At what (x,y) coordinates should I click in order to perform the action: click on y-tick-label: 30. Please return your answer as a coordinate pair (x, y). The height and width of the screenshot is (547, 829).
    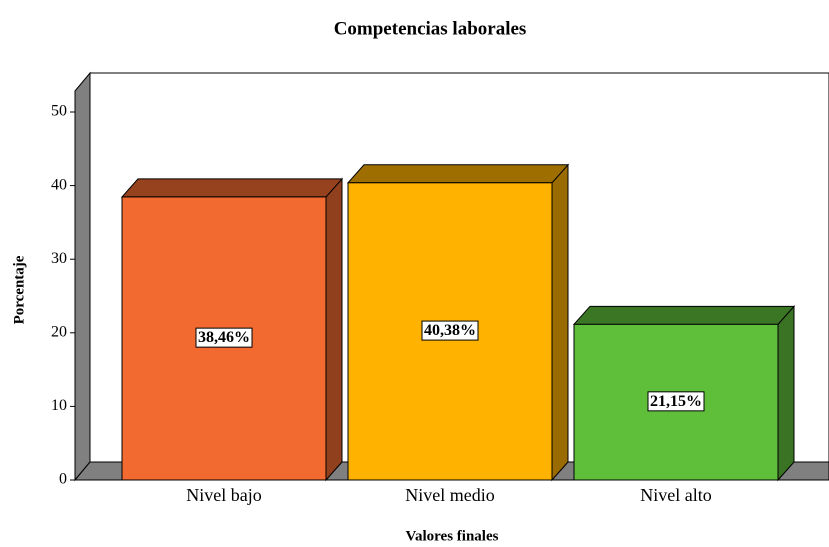
    Looking at the image, I should click on (59, 258).